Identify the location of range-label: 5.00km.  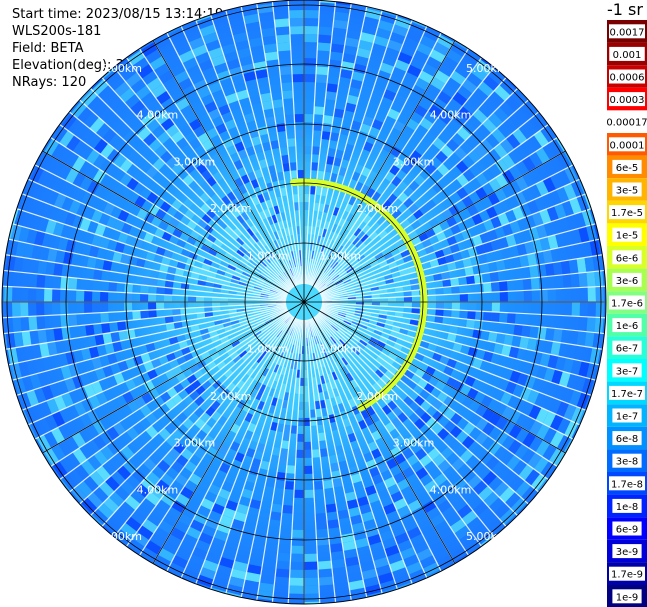
(121, 536).